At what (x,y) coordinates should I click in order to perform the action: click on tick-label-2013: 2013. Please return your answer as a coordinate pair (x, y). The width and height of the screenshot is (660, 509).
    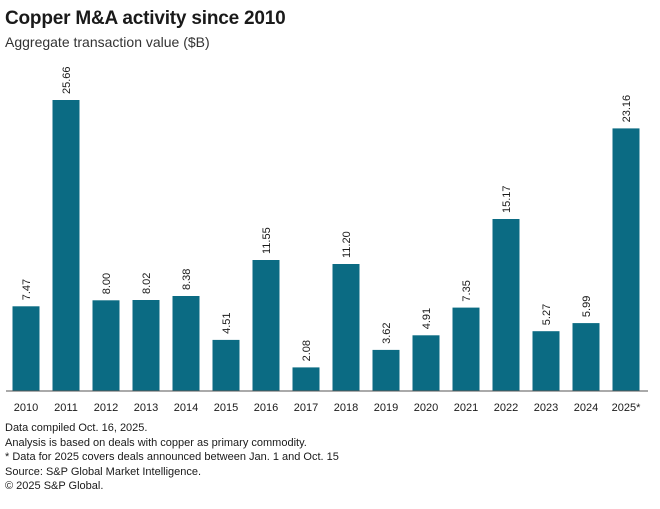
    Looking at the image, I should click on (146, 408).